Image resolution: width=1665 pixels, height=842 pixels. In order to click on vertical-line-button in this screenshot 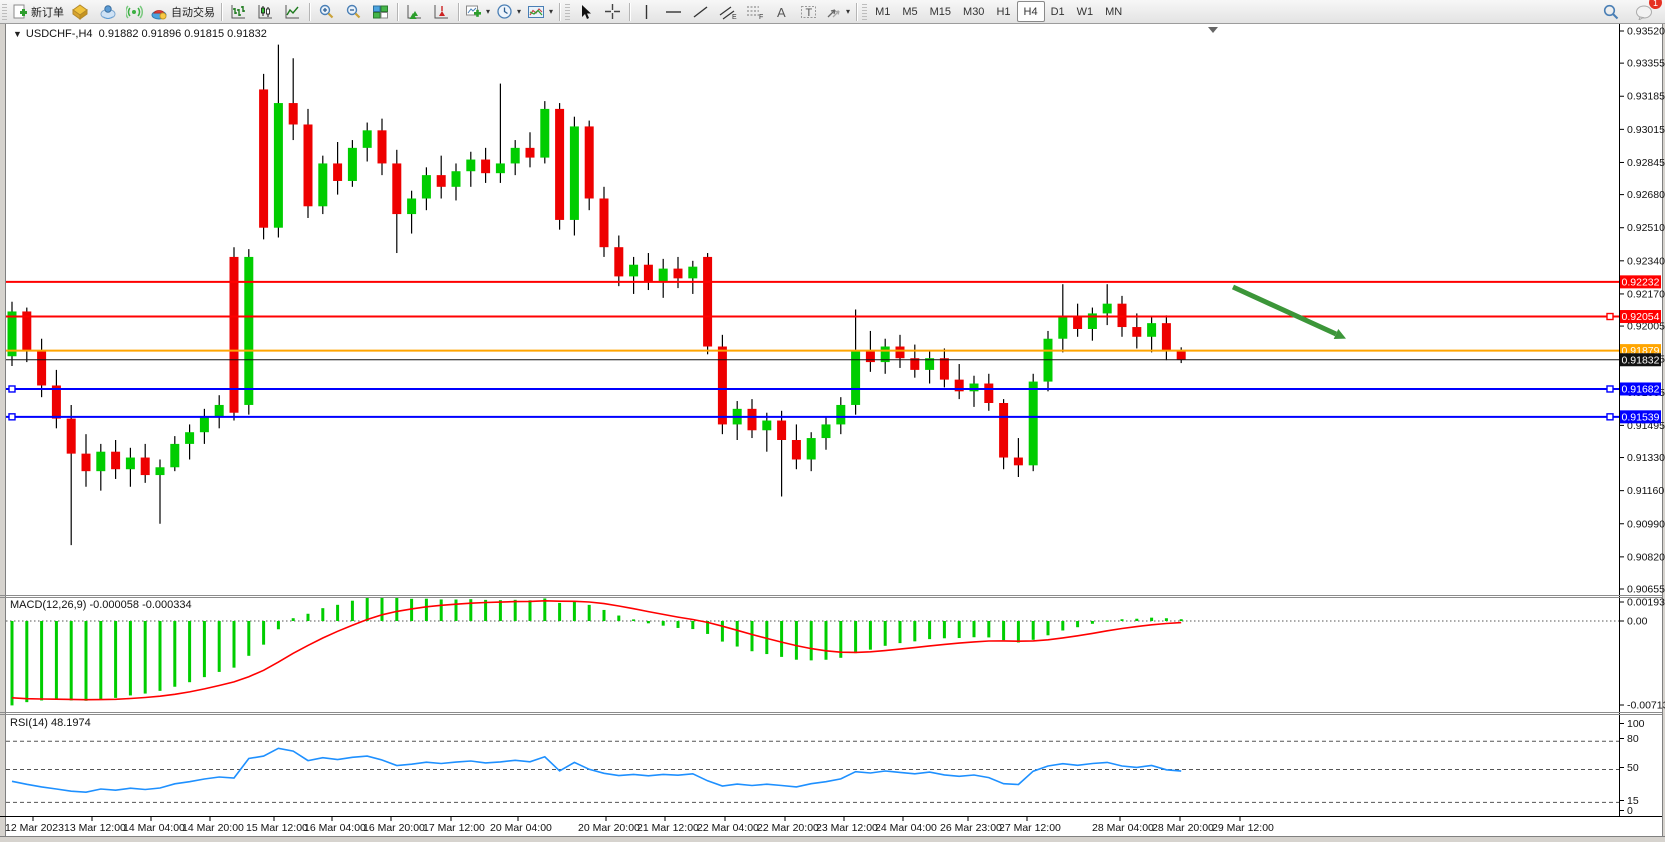, I will do `click(646, 11)`.